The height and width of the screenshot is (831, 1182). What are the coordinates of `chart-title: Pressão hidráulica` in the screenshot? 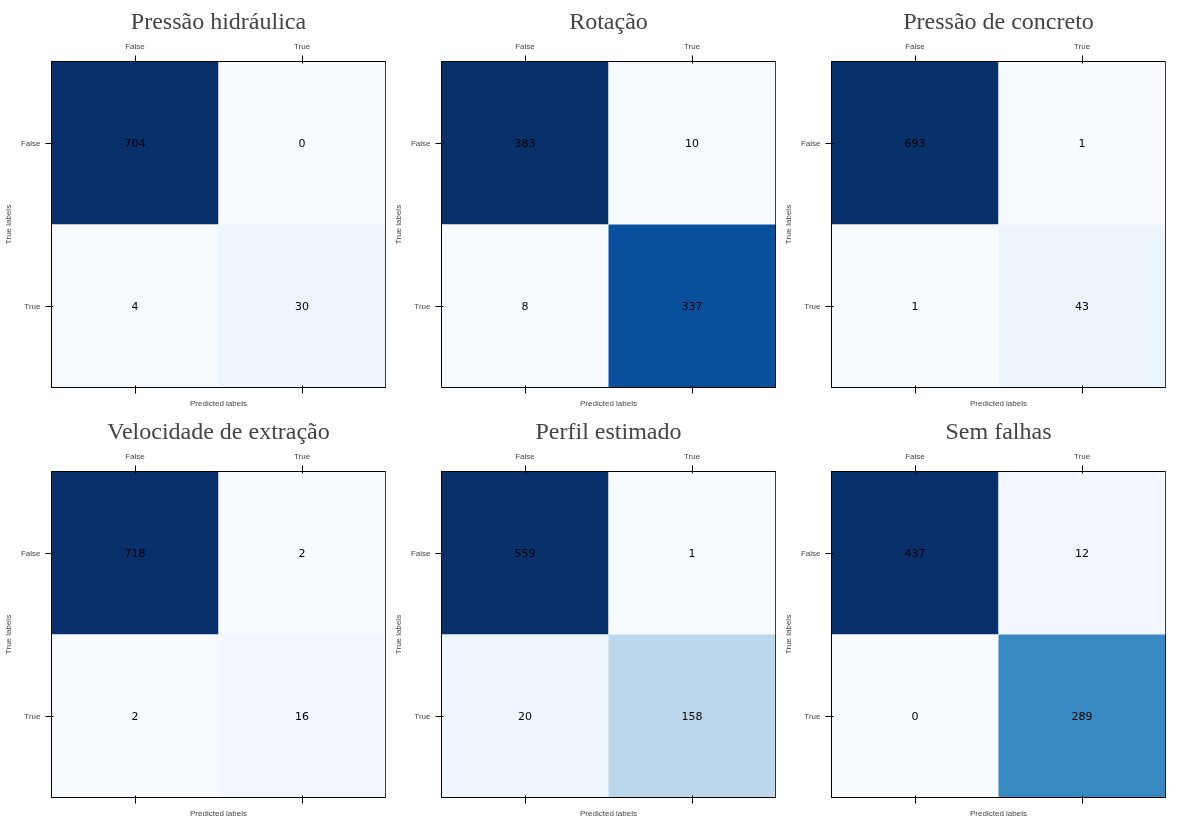 It's located at (218, 20).